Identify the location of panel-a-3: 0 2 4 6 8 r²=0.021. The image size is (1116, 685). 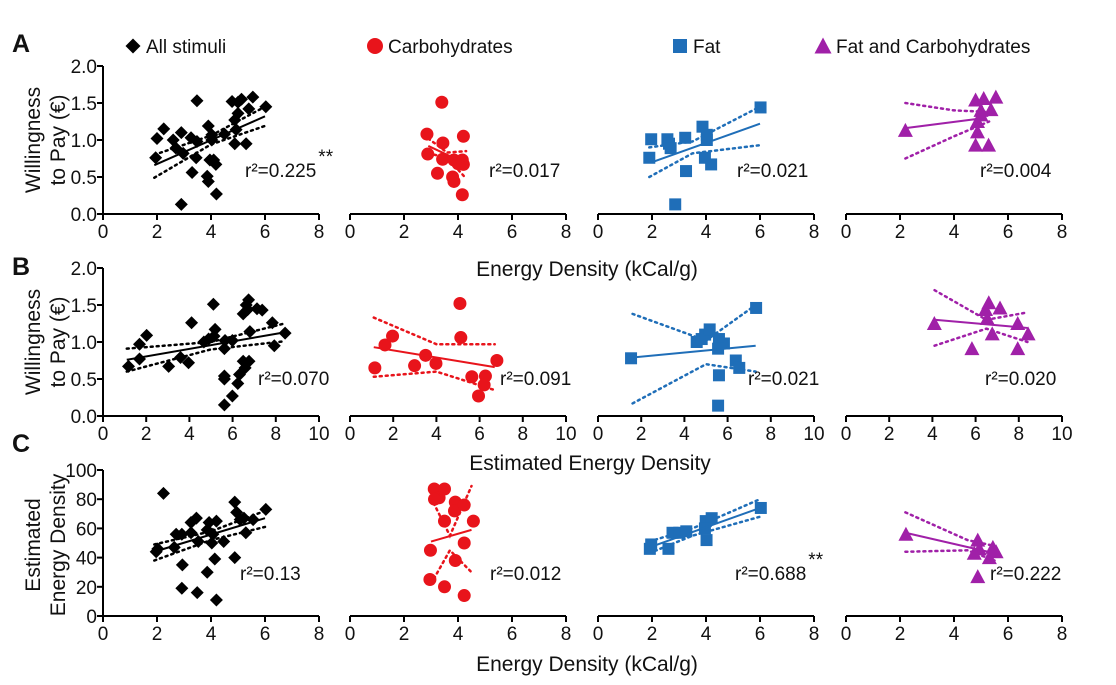
(706, 172).